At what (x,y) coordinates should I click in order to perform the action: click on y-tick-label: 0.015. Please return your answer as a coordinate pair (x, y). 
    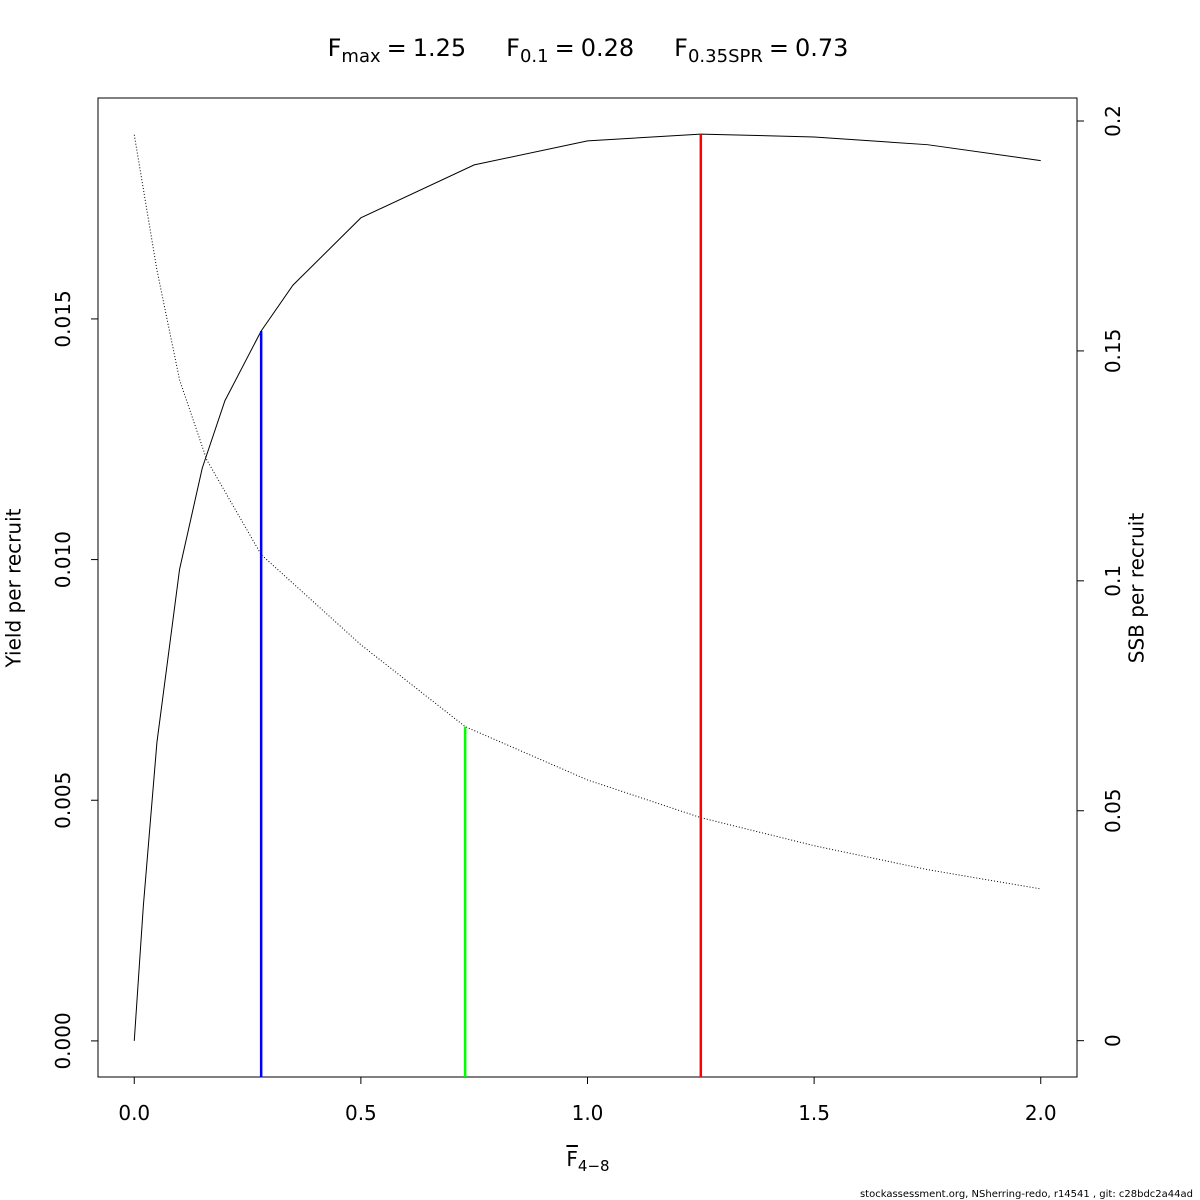
    Looking at the image, I should click on (63, 318).